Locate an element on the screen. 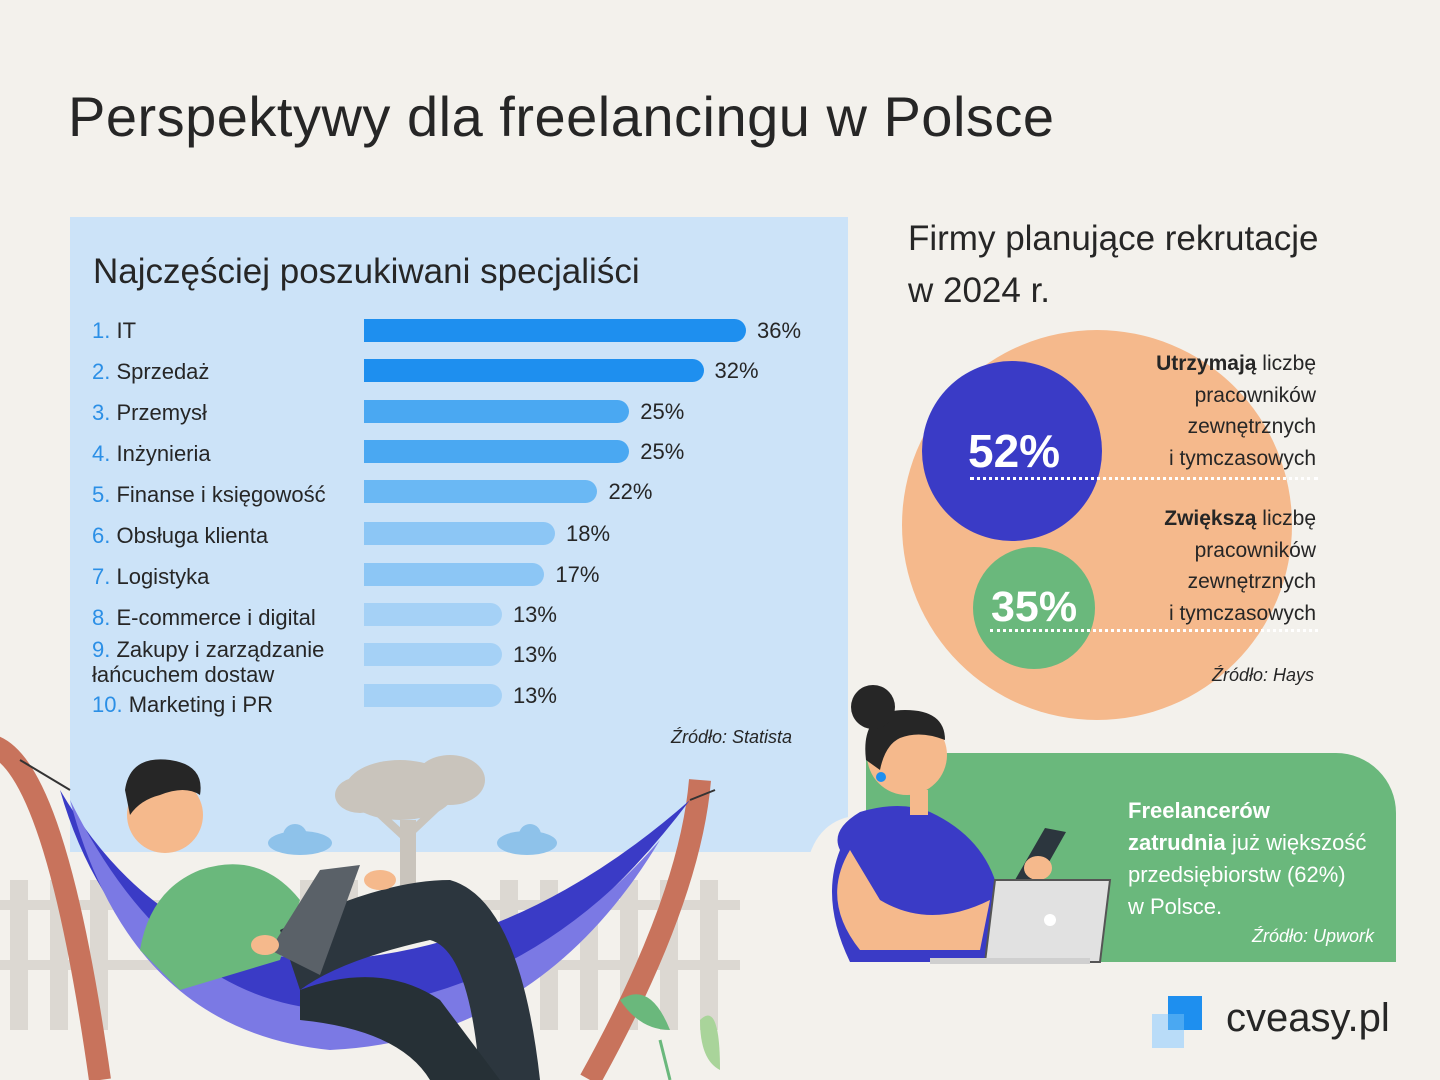 The height and width of the screenshot is (1080, 1440). bar-category-label: 2. Sprzedaż is located at coordinates (150, 371).